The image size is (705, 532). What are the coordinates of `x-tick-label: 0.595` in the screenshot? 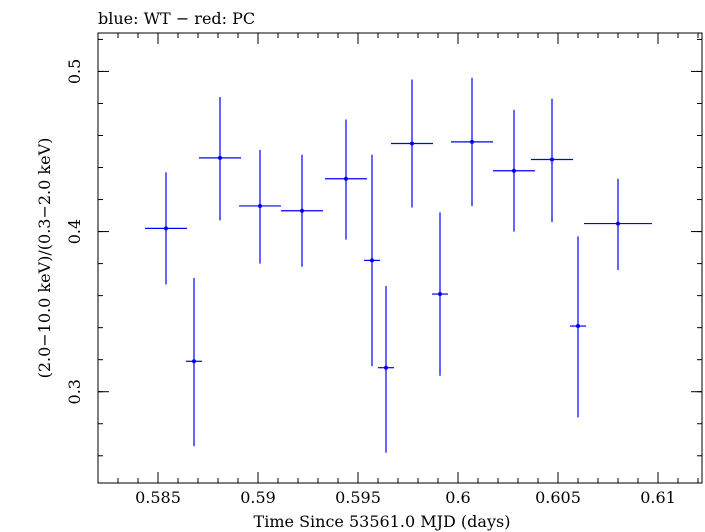 It's located at (358, 497).